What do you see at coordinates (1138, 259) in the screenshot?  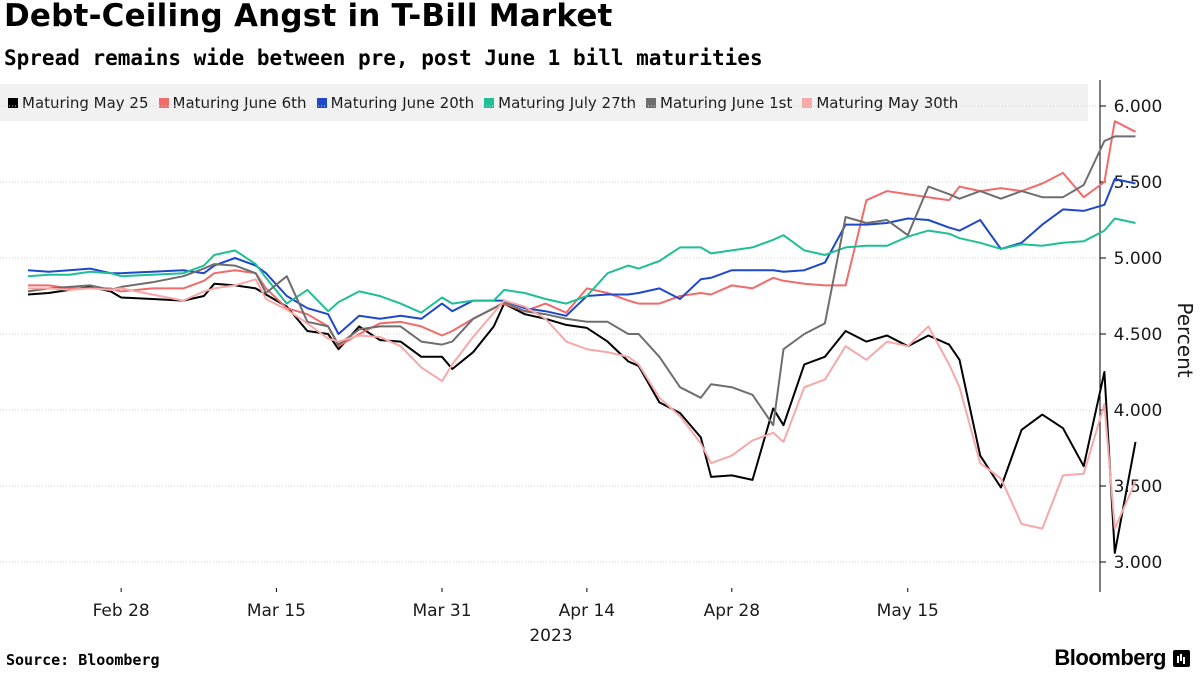 I see `y-tick-label-4: 5.000` at bounding box center [1138, 259].